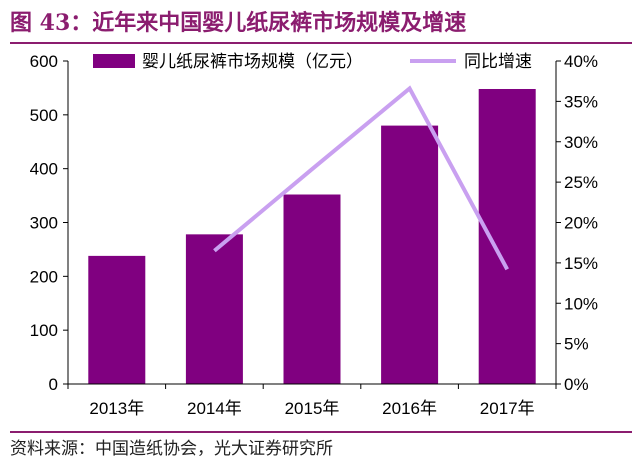 The width and height of the screenshot is (640, 468). What do you see at coordinates (44, 330) in the screenshot?
I see `left-tick-label-1: 100` at bounding box center [44, 330].